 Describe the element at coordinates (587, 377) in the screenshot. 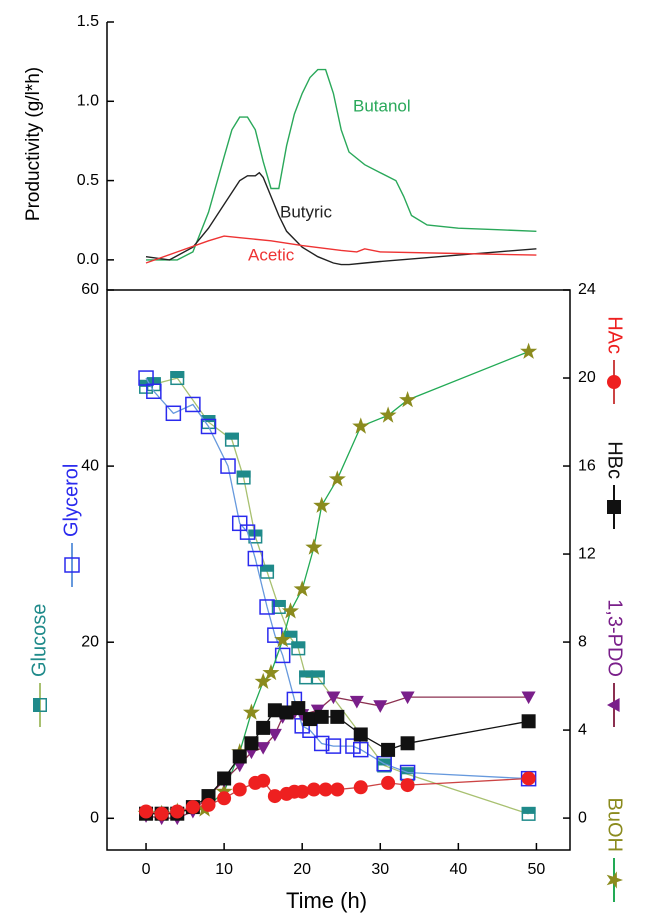

I see `y2-tick-label: 20` at that location.